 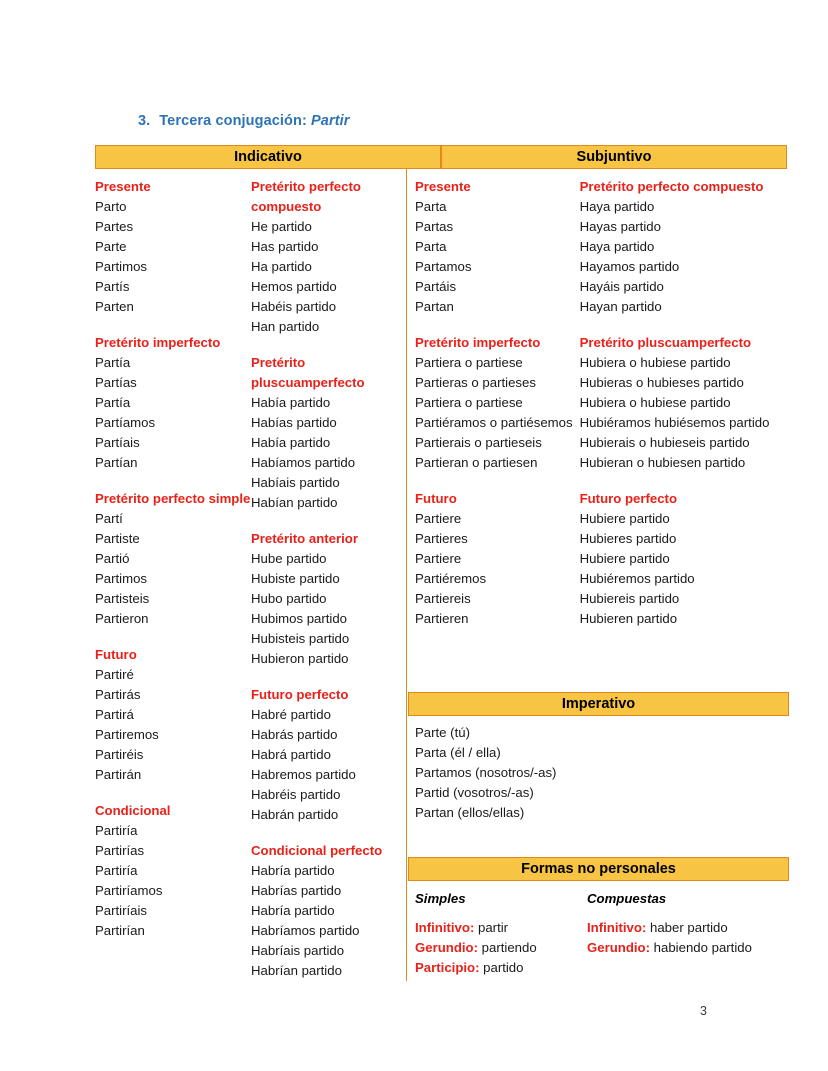 I want to click on verb-form: Partieran o partiesen, so click(x=476, y=462).